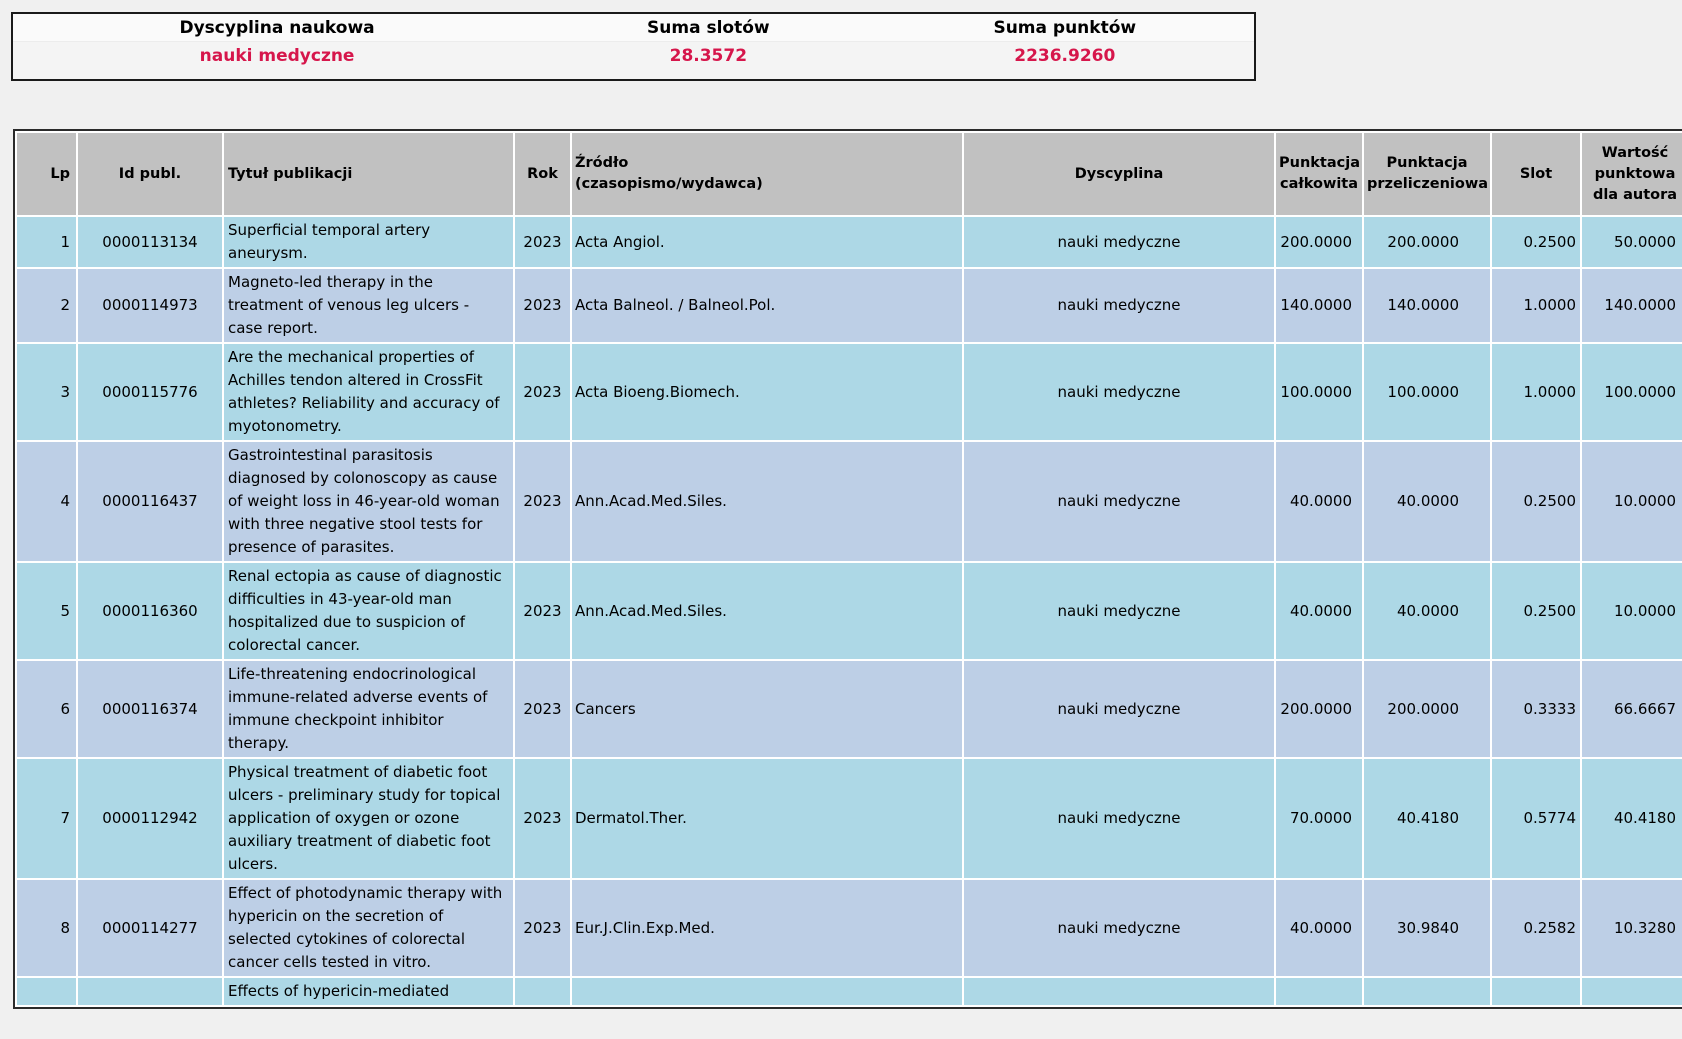  I want to click on column-header-title: Tytuł publikacji, so click(368, 174).